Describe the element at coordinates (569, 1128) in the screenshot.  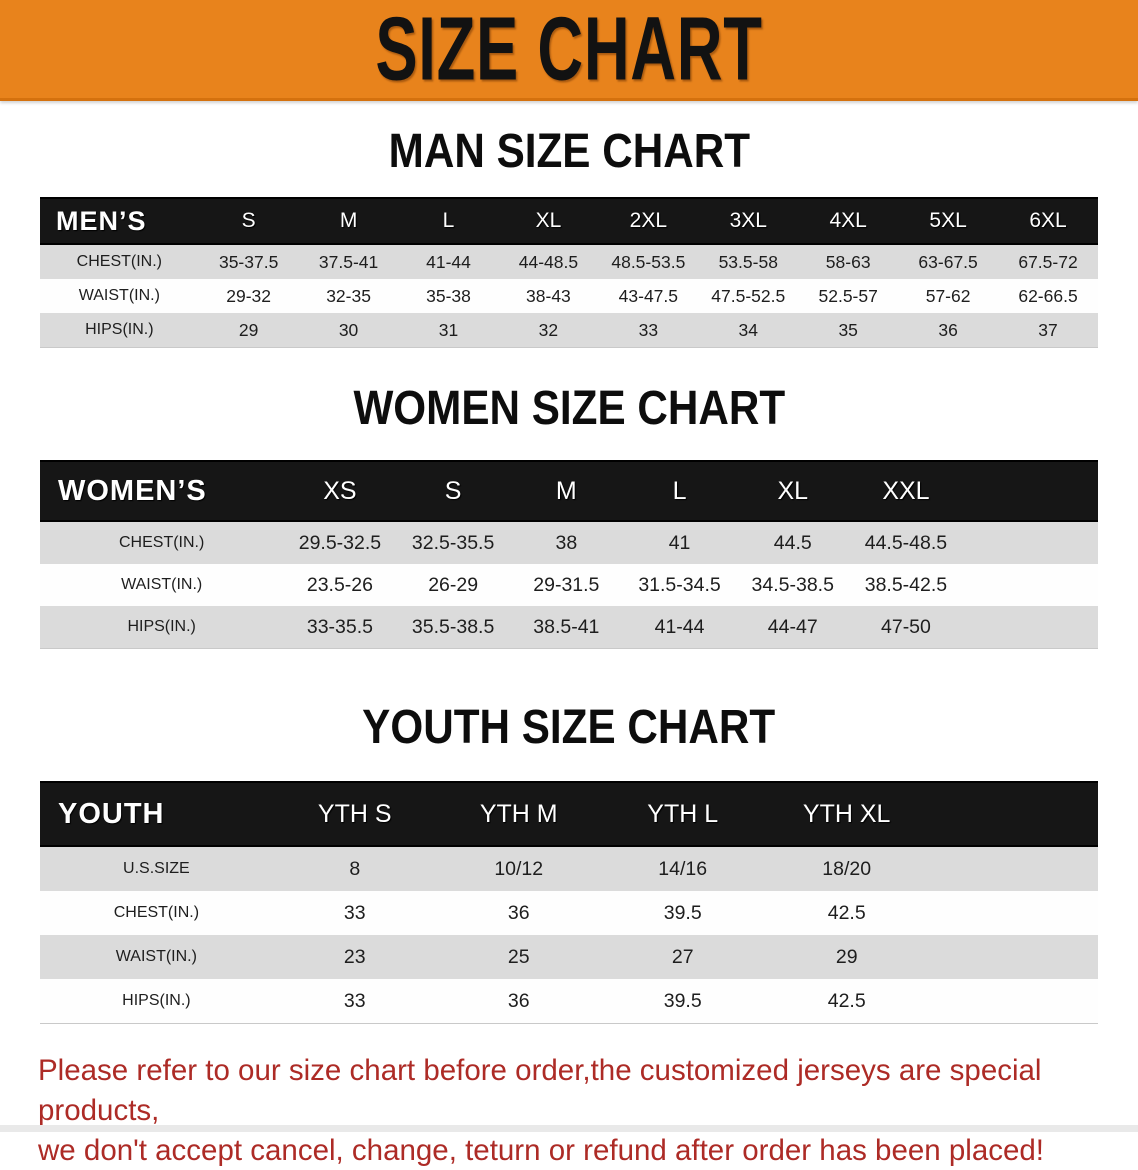
I see `bottom-edge-strip` at that location.